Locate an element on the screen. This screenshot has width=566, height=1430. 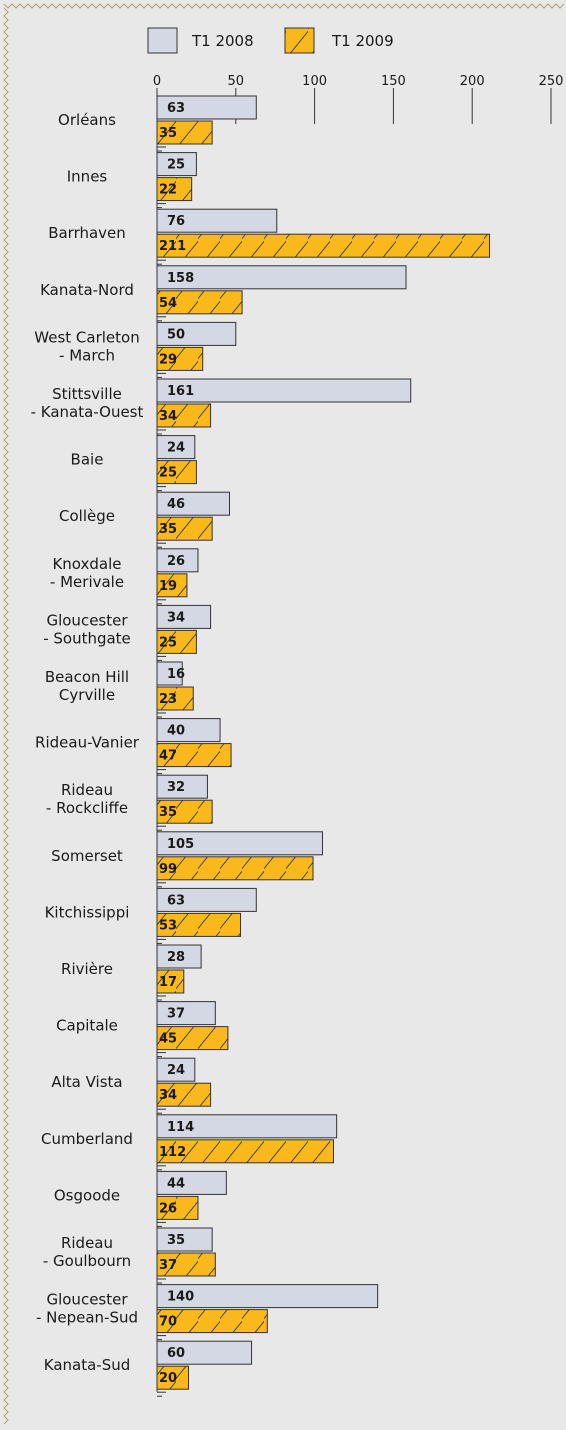
bar-value-2008: 40 is located at coordinates (176, 731).